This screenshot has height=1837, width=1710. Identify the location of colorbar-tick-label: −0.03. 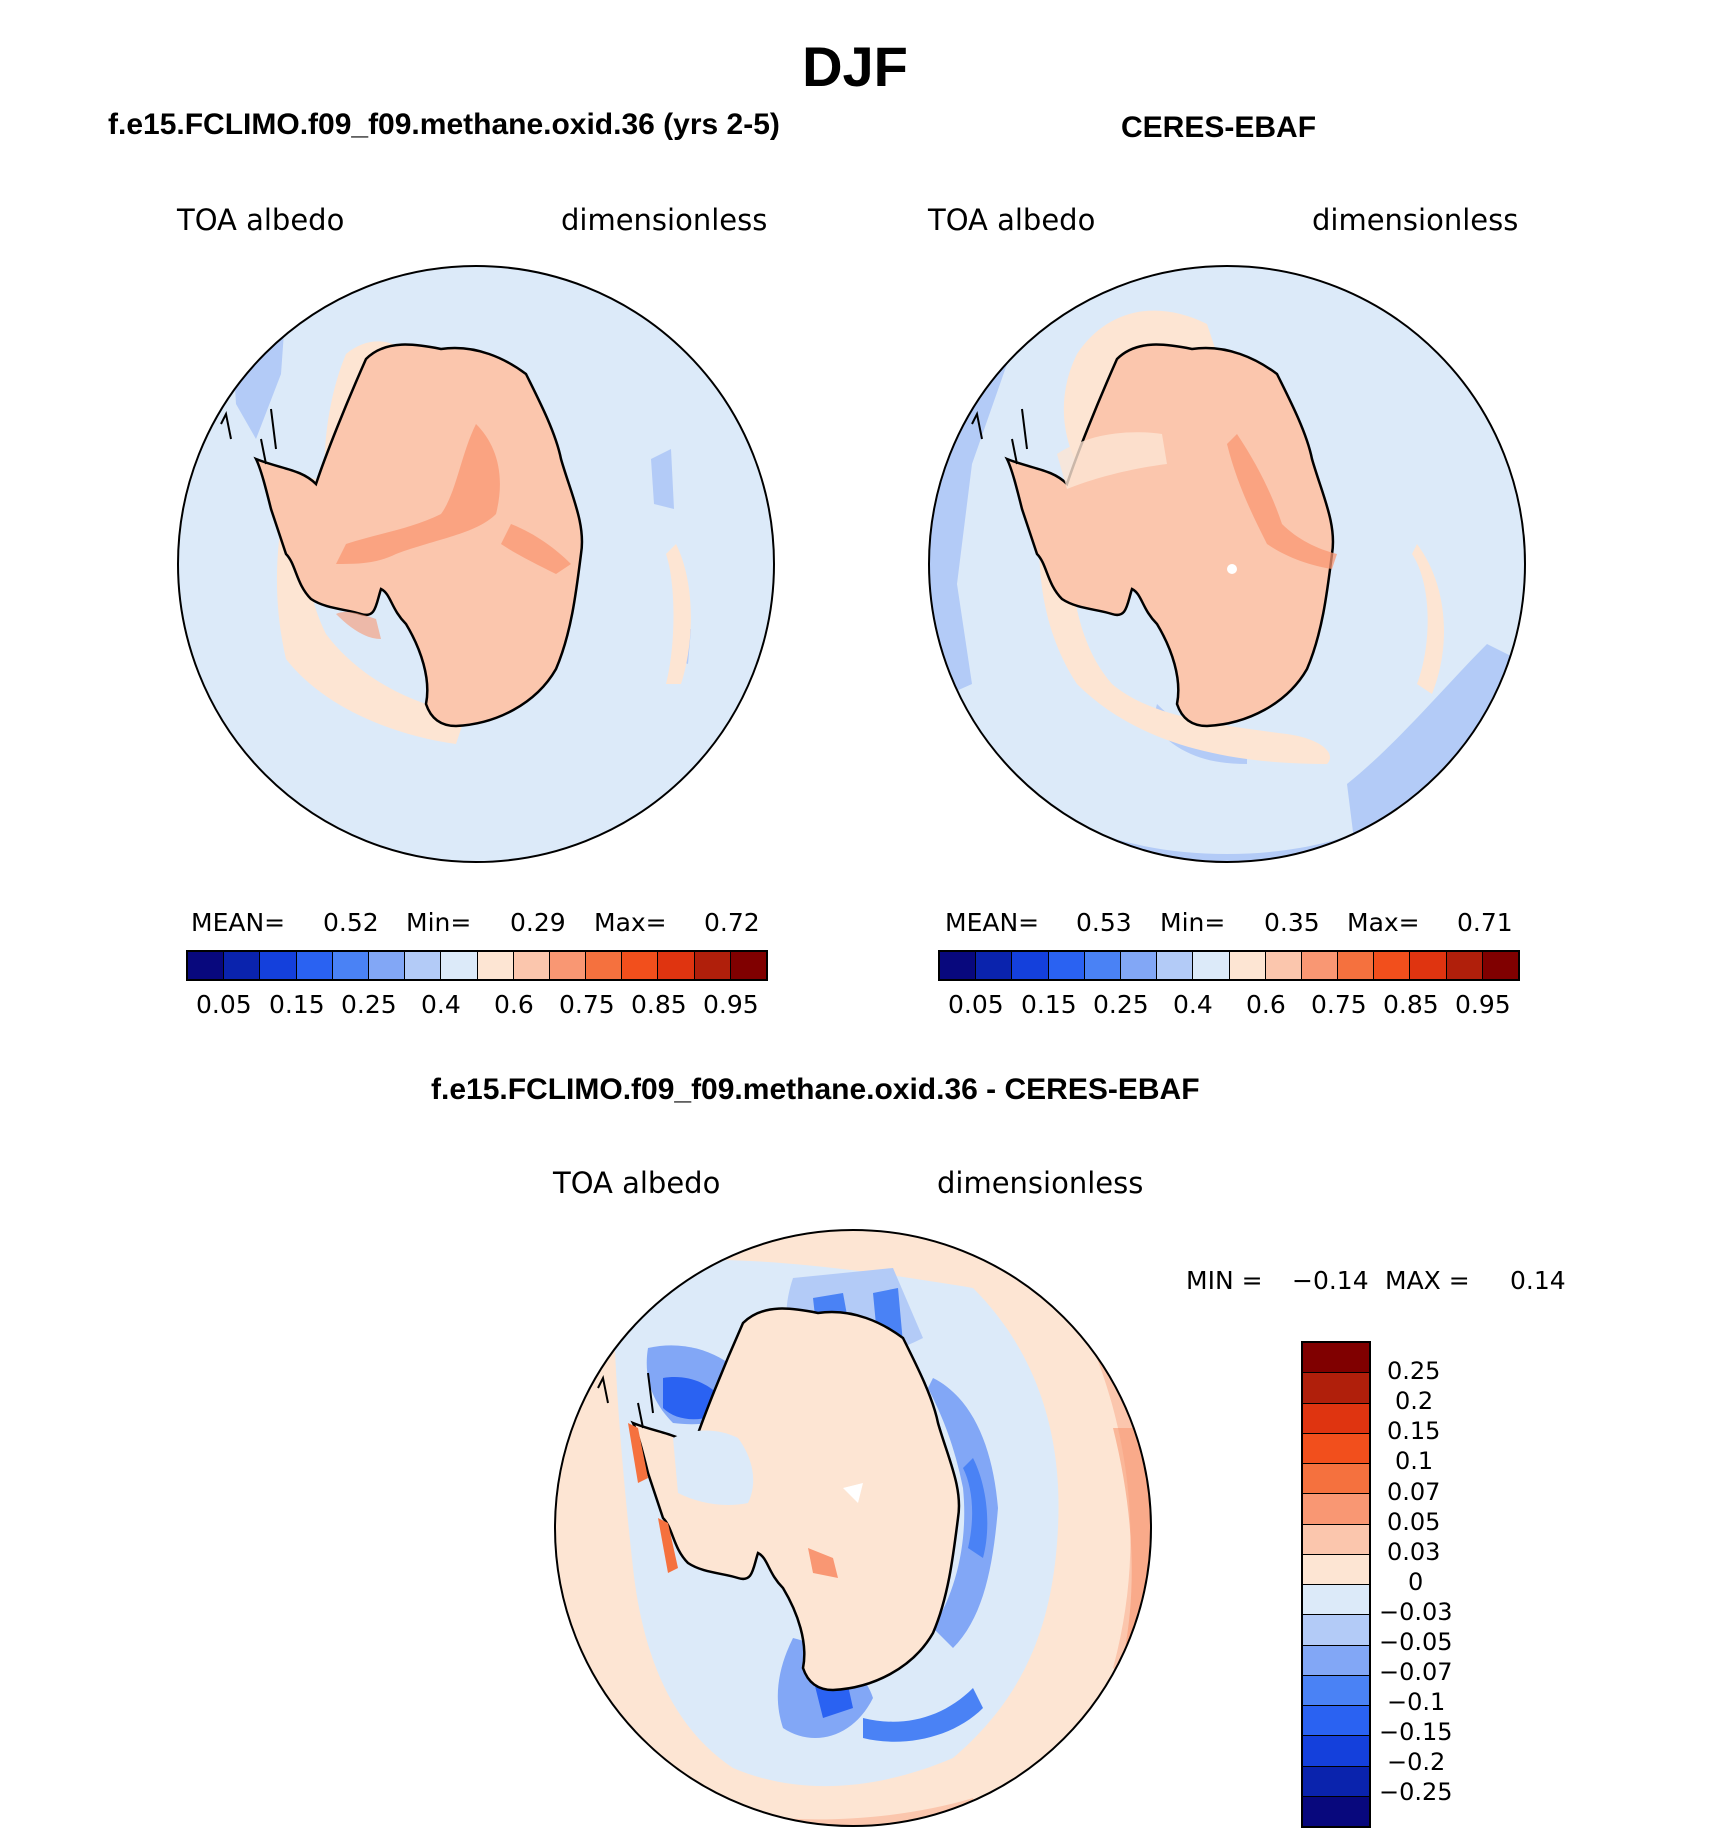
(1416, 1612).